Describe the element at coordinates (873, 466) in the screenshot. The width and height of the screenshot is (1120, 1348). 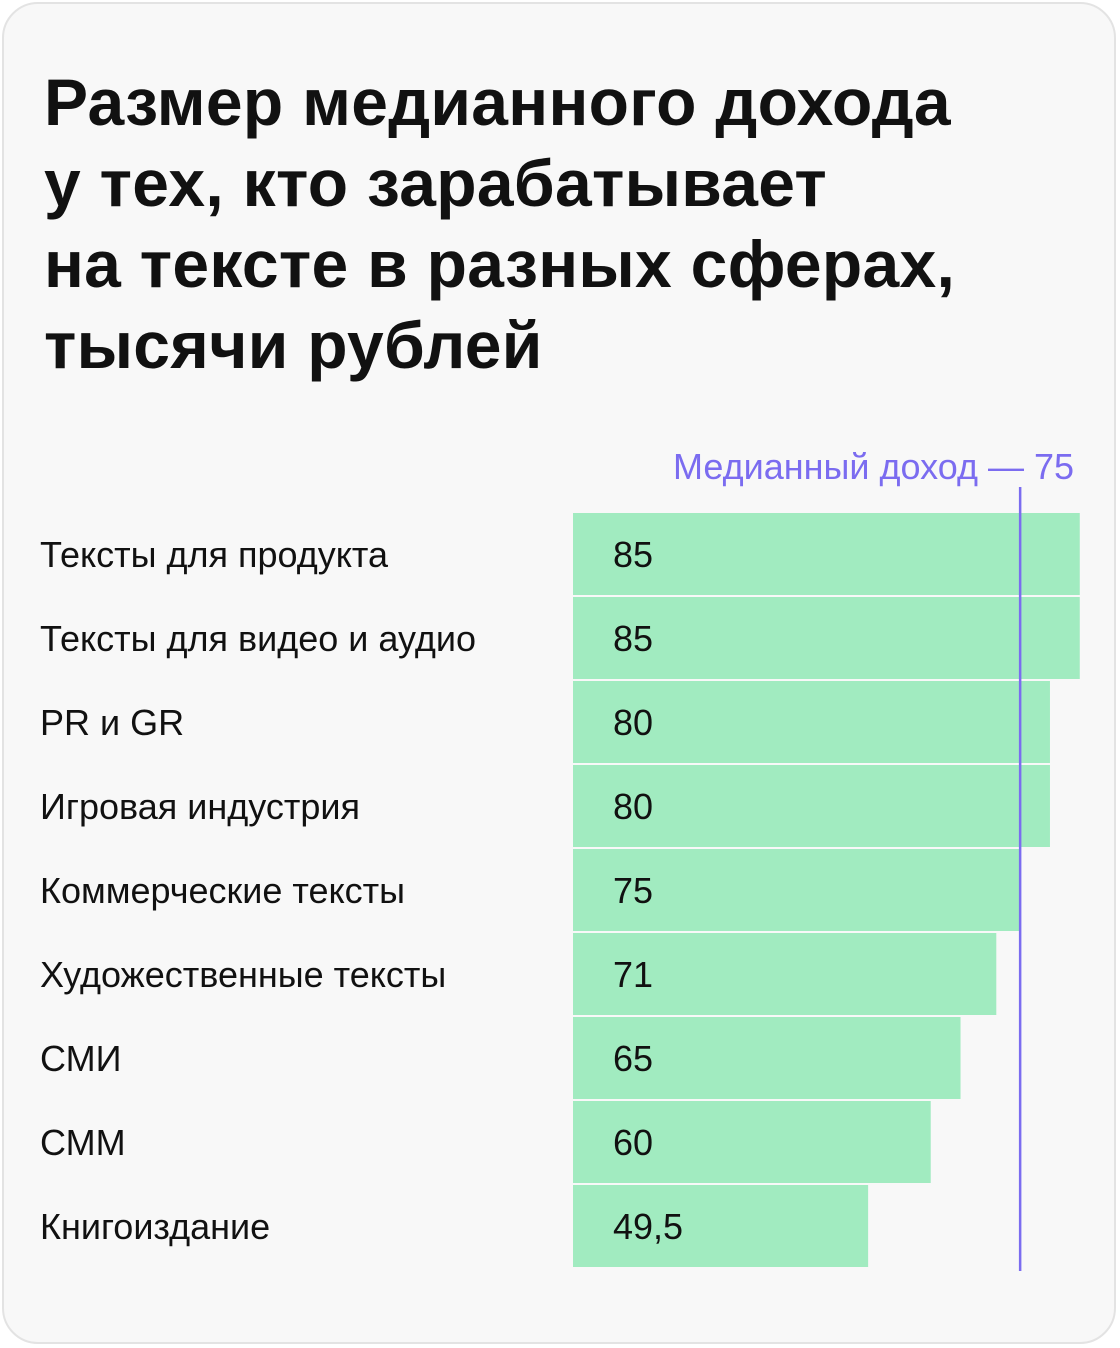
I see `median-reference-label: Медианный доход — 75` at that location.